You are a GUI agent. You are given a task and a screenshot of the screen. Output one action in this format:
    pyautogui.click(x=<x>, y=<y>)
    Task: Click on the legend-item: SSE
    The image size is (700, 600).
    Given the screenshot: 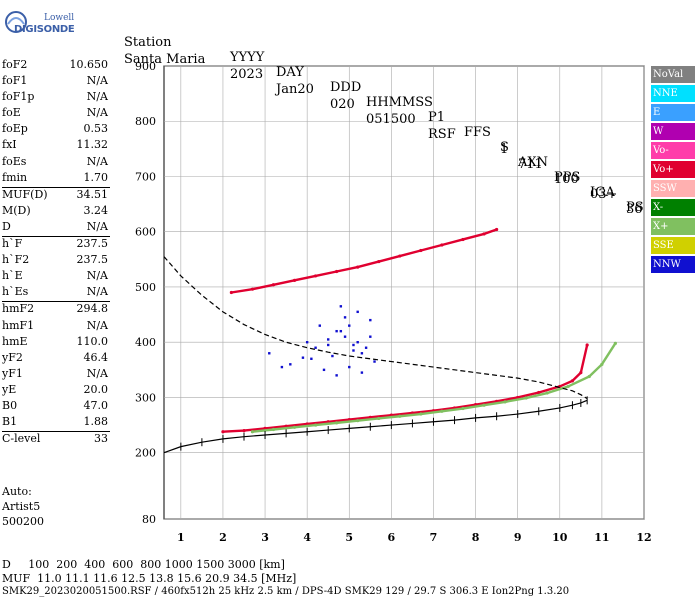 What is the action you would take?
    pyautogui.click(x=673, y=245)
    